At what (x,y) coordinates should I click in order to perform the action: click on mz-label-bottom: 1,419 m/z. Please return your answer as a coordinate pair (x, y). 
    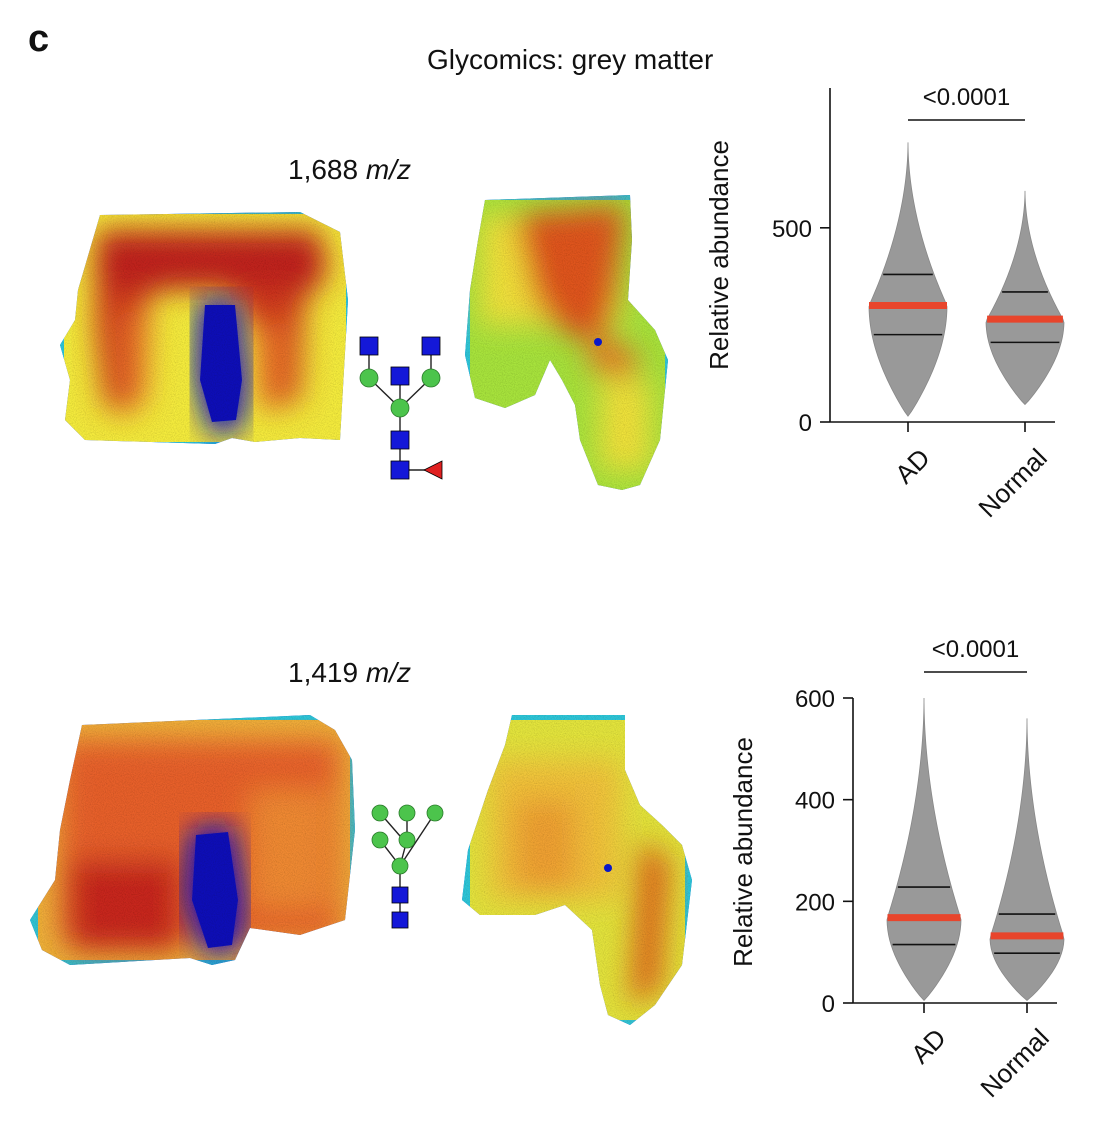
    Looking at the image, I should click on (349, 673).